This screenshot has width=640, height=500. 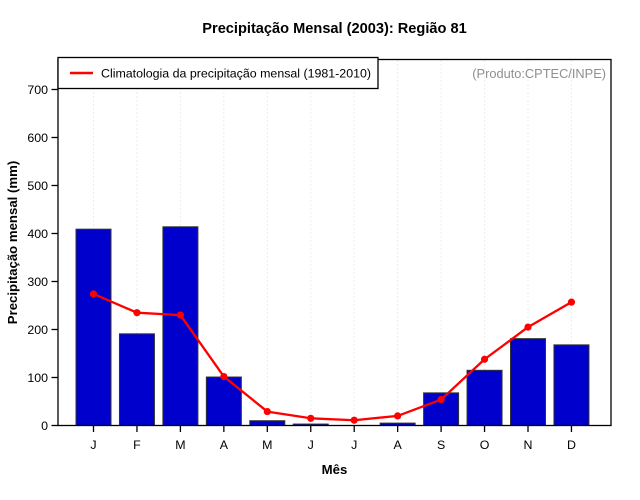 I want to click on bar-feb, so click(x=136, y=380).